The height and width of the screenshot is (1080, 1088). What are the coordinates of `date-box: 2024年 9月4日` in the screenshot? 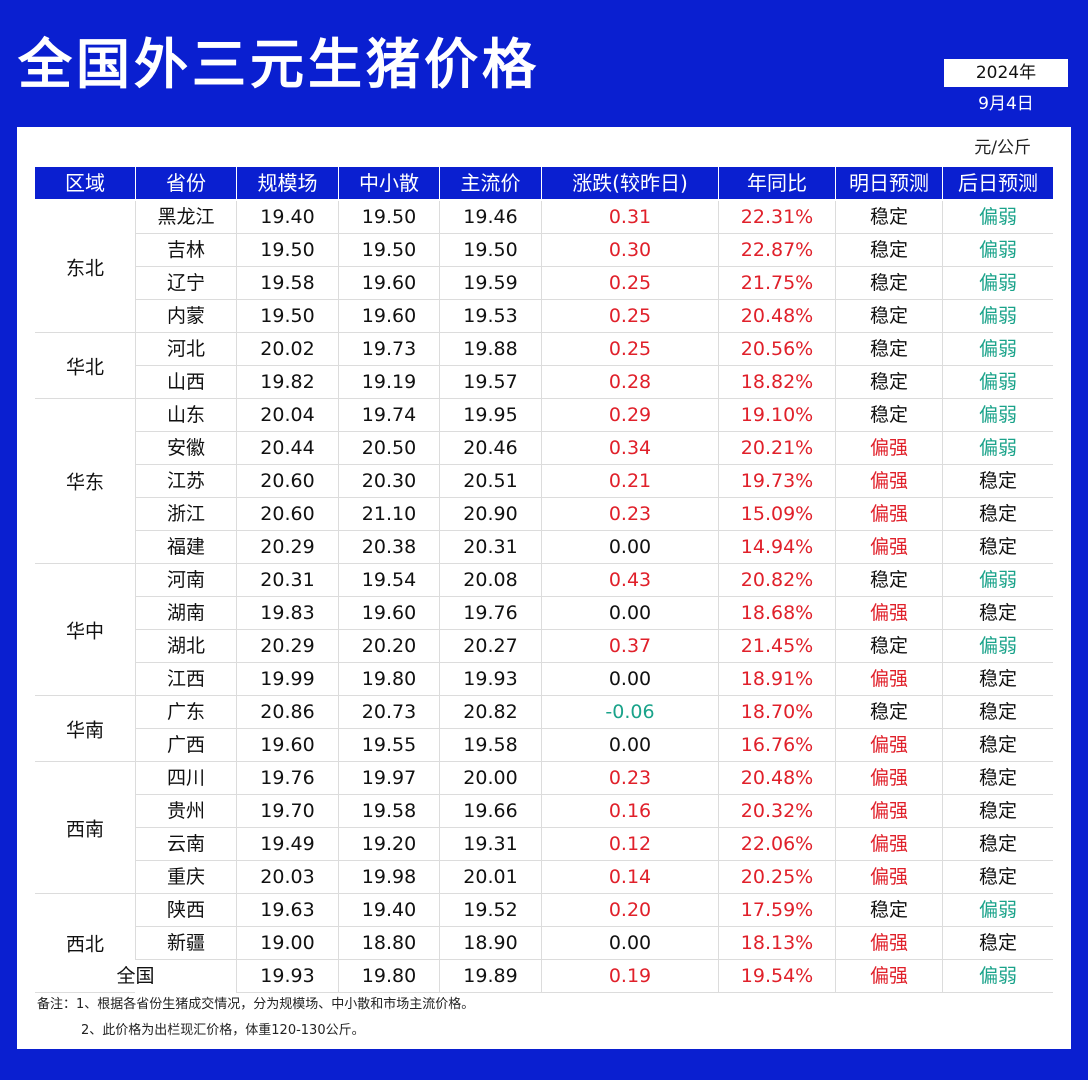 It's located at (1006, 89).